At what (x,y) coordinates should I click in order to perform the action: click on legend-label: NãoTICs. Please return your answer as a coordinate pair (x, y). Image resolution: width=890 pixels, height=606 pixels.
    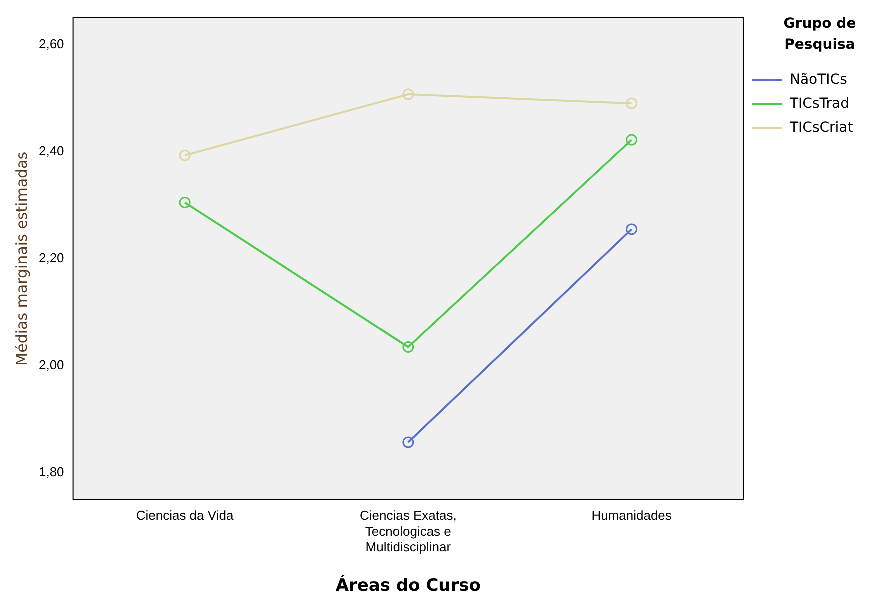
    Looking at the image, I should click on (819, 80).